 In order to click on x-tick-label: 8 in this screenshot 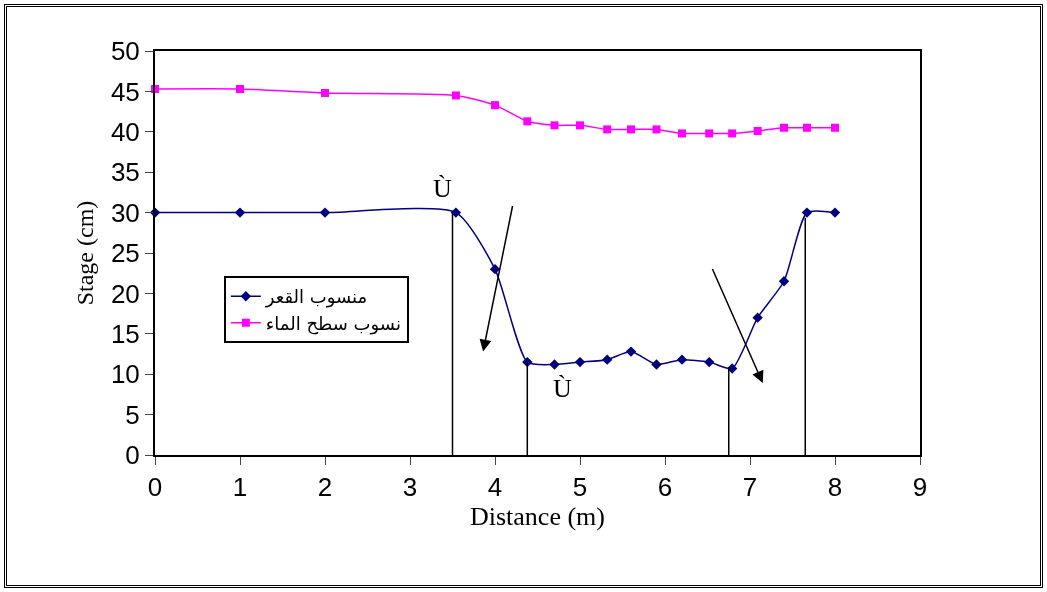, I will do `click(835, 487)`.